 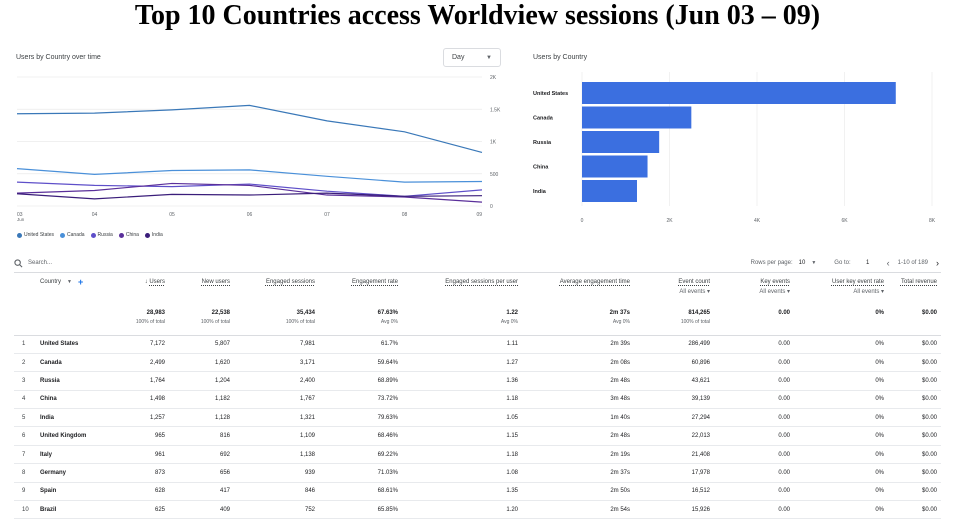 What do you see at coordinates (76, 418) in the screenshot?
I see `country-cell: India` at bounding box center [76, 418].